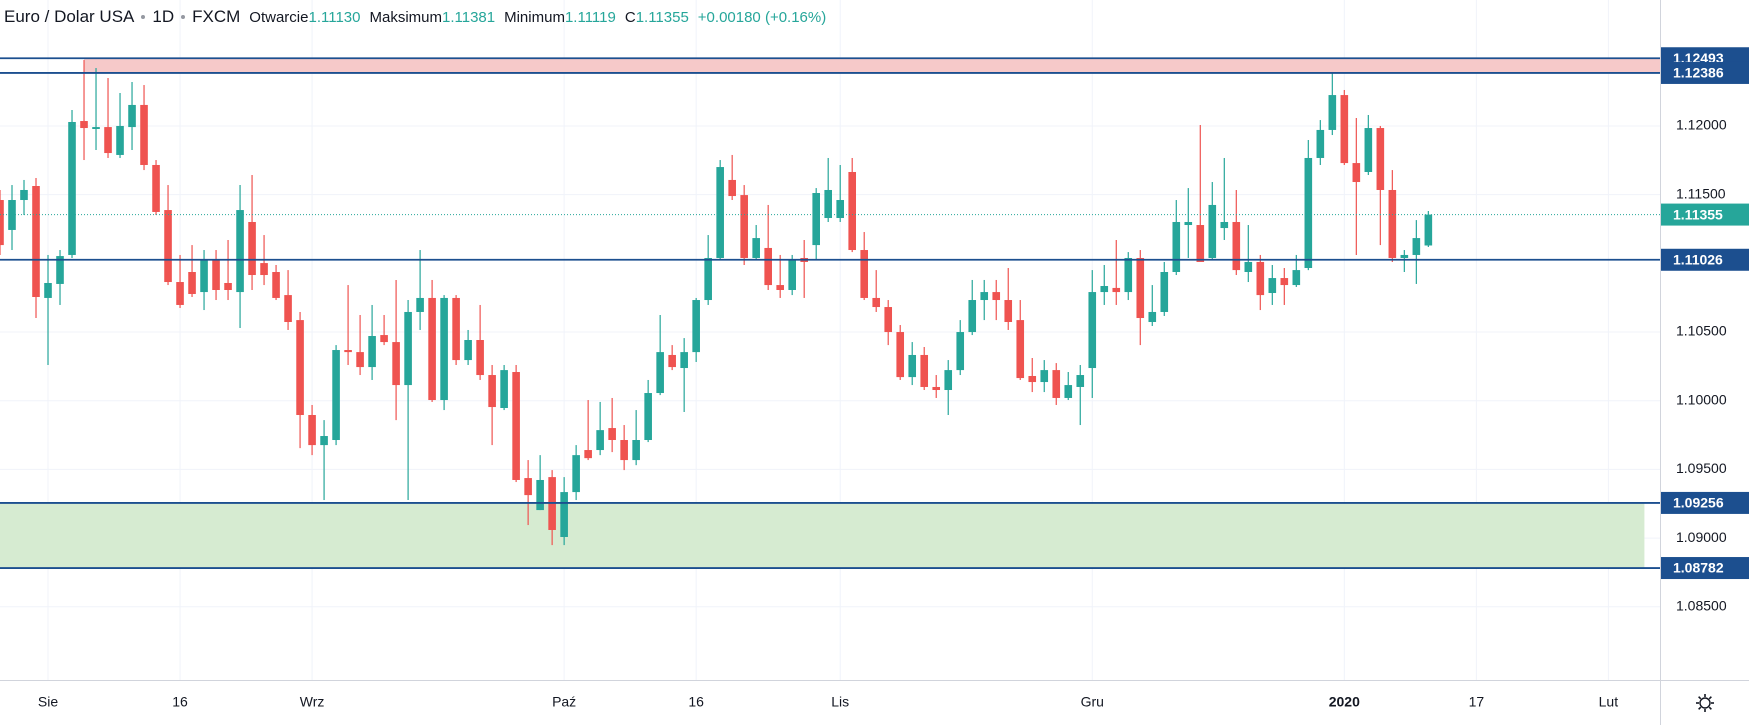 The height and width of the screenshot is (725, 1749). I want to click on ohlc-value: 1.11355, so click(662, 17).